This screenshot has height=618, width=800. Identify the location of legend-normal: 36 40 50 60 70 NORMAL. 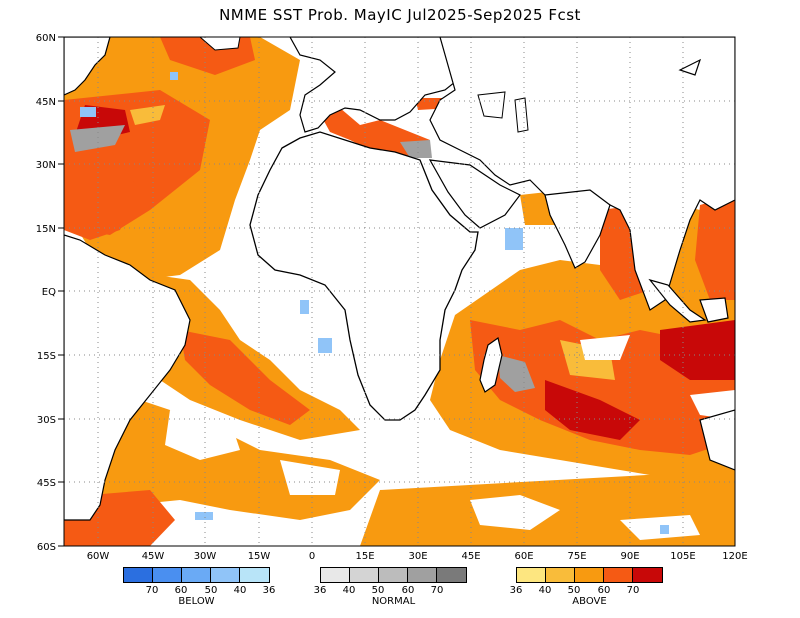
(390, 587).